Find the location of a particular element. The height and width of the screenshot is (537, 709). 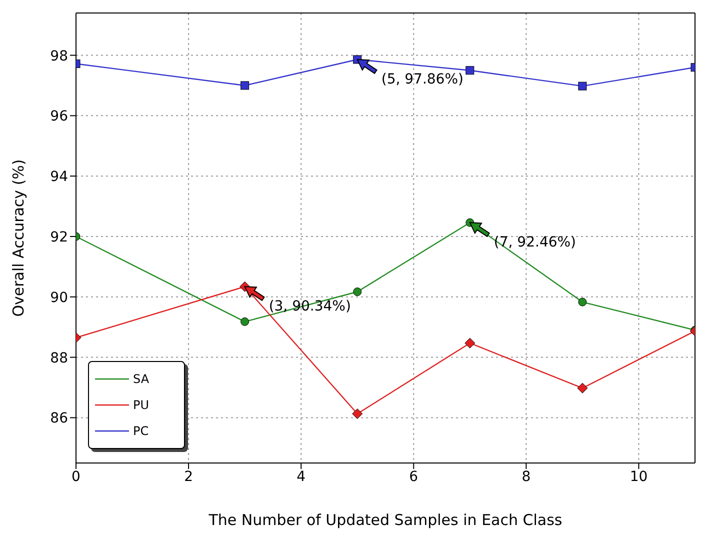

y-tick-label: 86 is located at coordinates (59, 418).